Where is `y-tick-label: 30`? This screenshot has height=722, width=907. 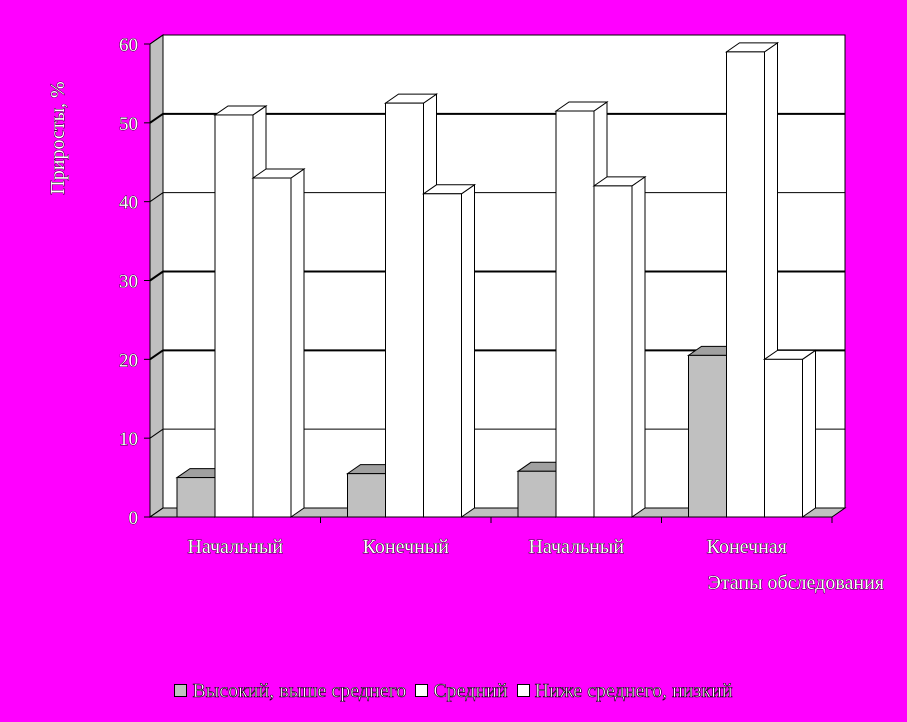
y-tick-label: 30 is located at coordinates (128, 282).